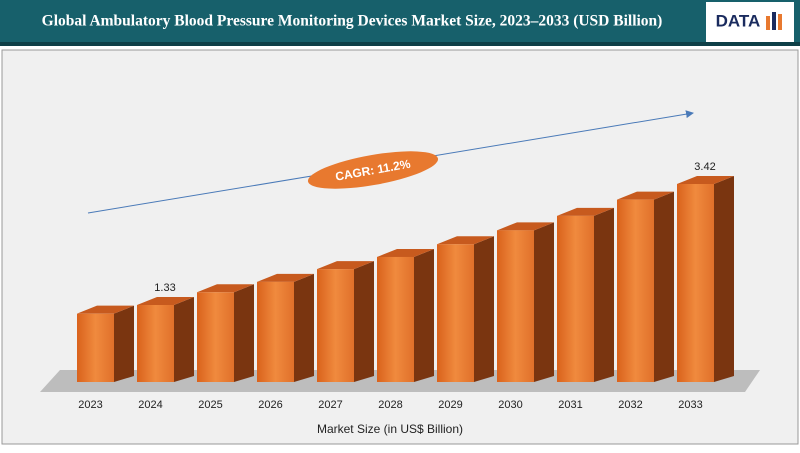 The image size is (800, 453). Describe the element at coordinates (704, 167) in the screenshot. I see `value-label: 3.42` at that location.